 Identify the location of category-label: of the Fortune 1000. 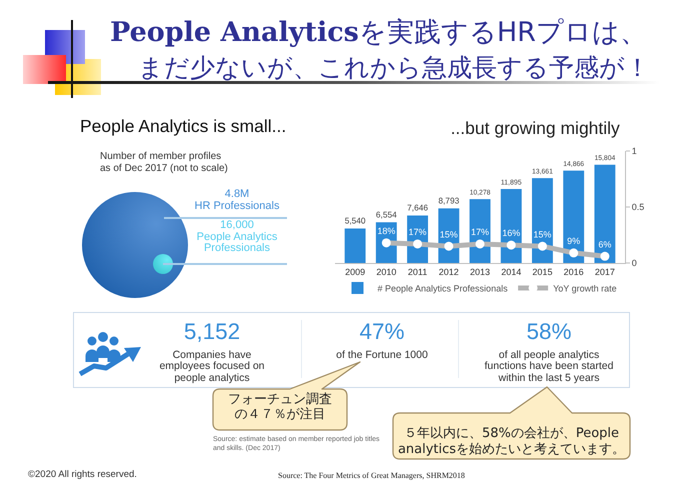
(382, 354).